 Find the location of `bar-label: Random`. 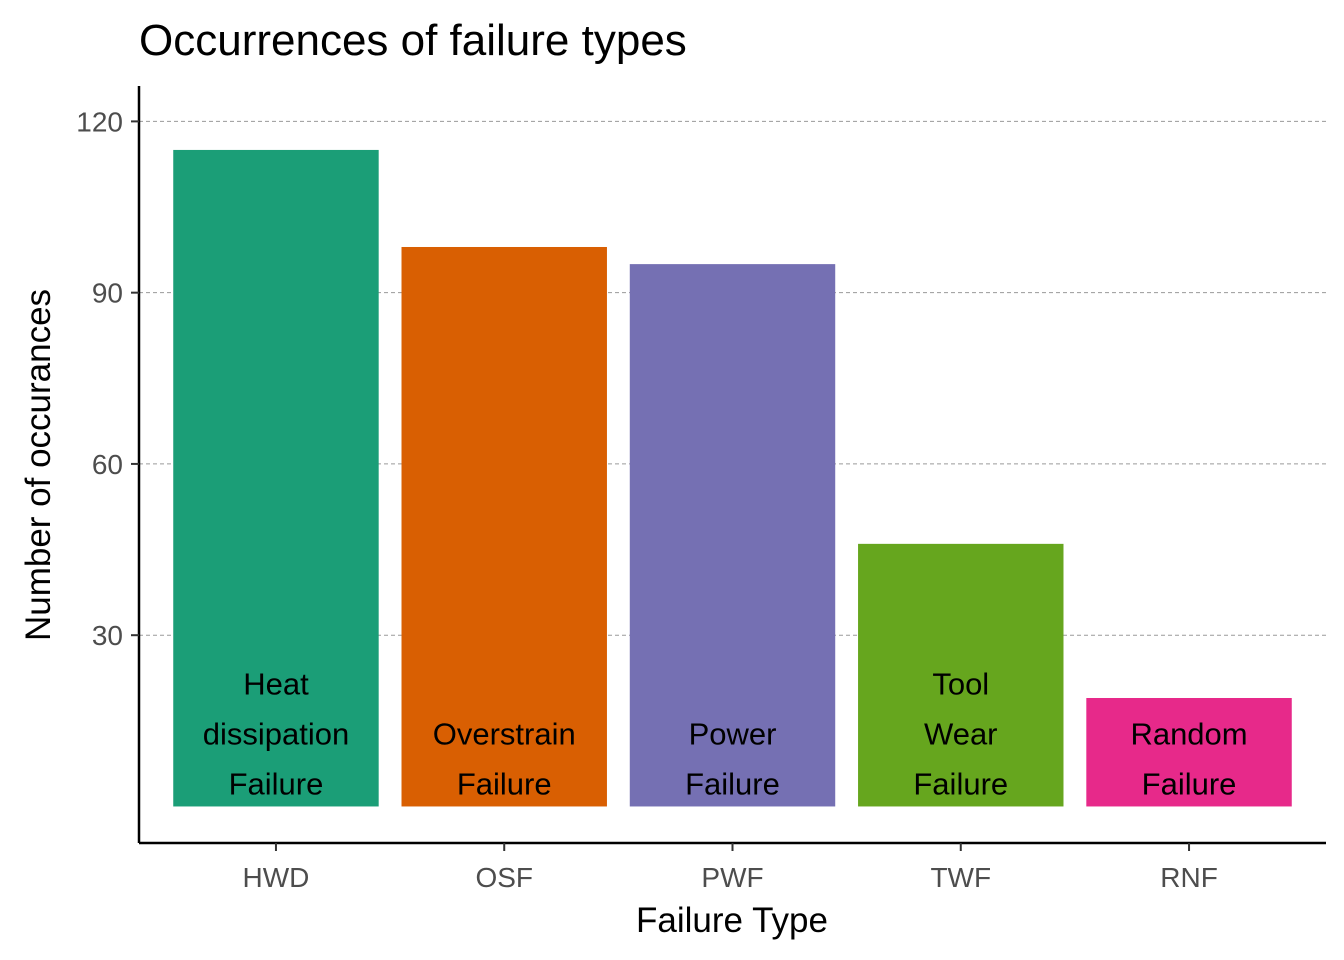

bar-label: Random is located at coordinates (1188, 733).